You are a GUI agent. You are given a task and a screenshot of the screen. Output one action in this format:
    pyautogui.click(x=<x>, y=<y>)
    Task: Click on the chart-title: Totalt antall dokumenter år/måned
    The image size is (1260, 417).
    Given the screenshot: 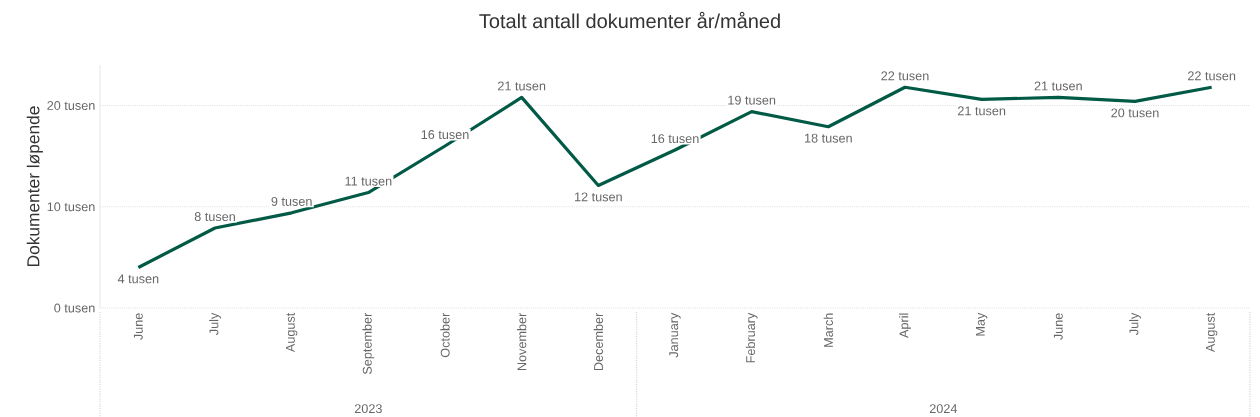 What is the action you would take?
    pyautogui.click(x=629, y=20)
    